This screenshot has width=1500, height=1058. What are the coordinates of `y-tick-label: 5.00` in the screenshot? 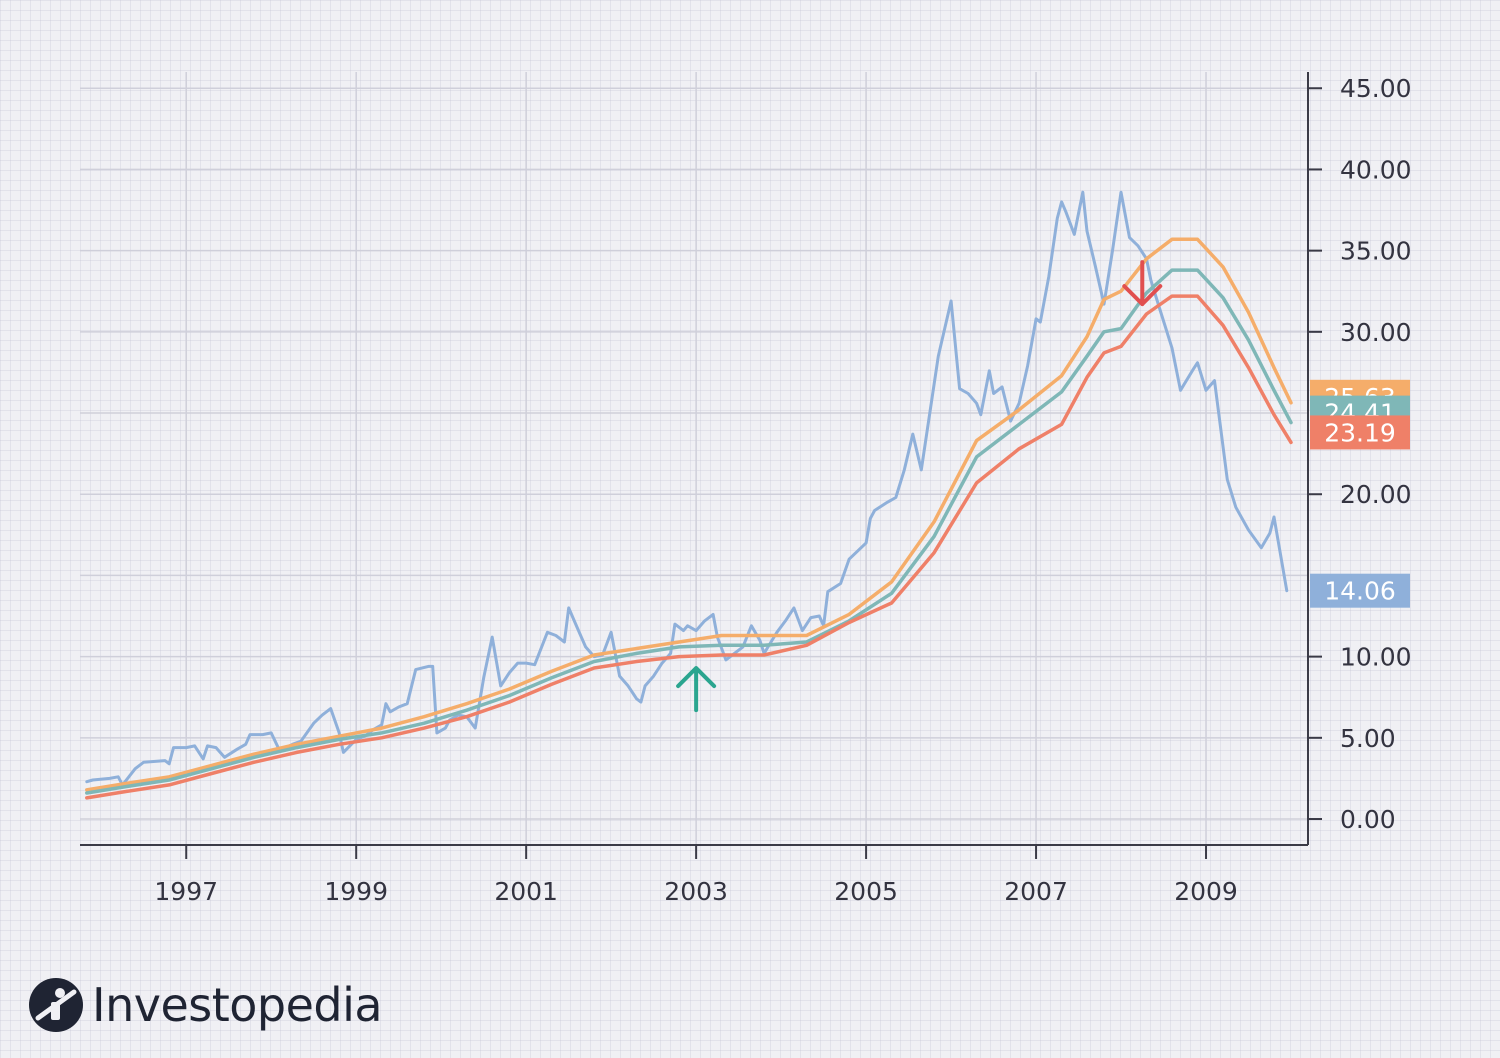 It's located at (1368, 738).